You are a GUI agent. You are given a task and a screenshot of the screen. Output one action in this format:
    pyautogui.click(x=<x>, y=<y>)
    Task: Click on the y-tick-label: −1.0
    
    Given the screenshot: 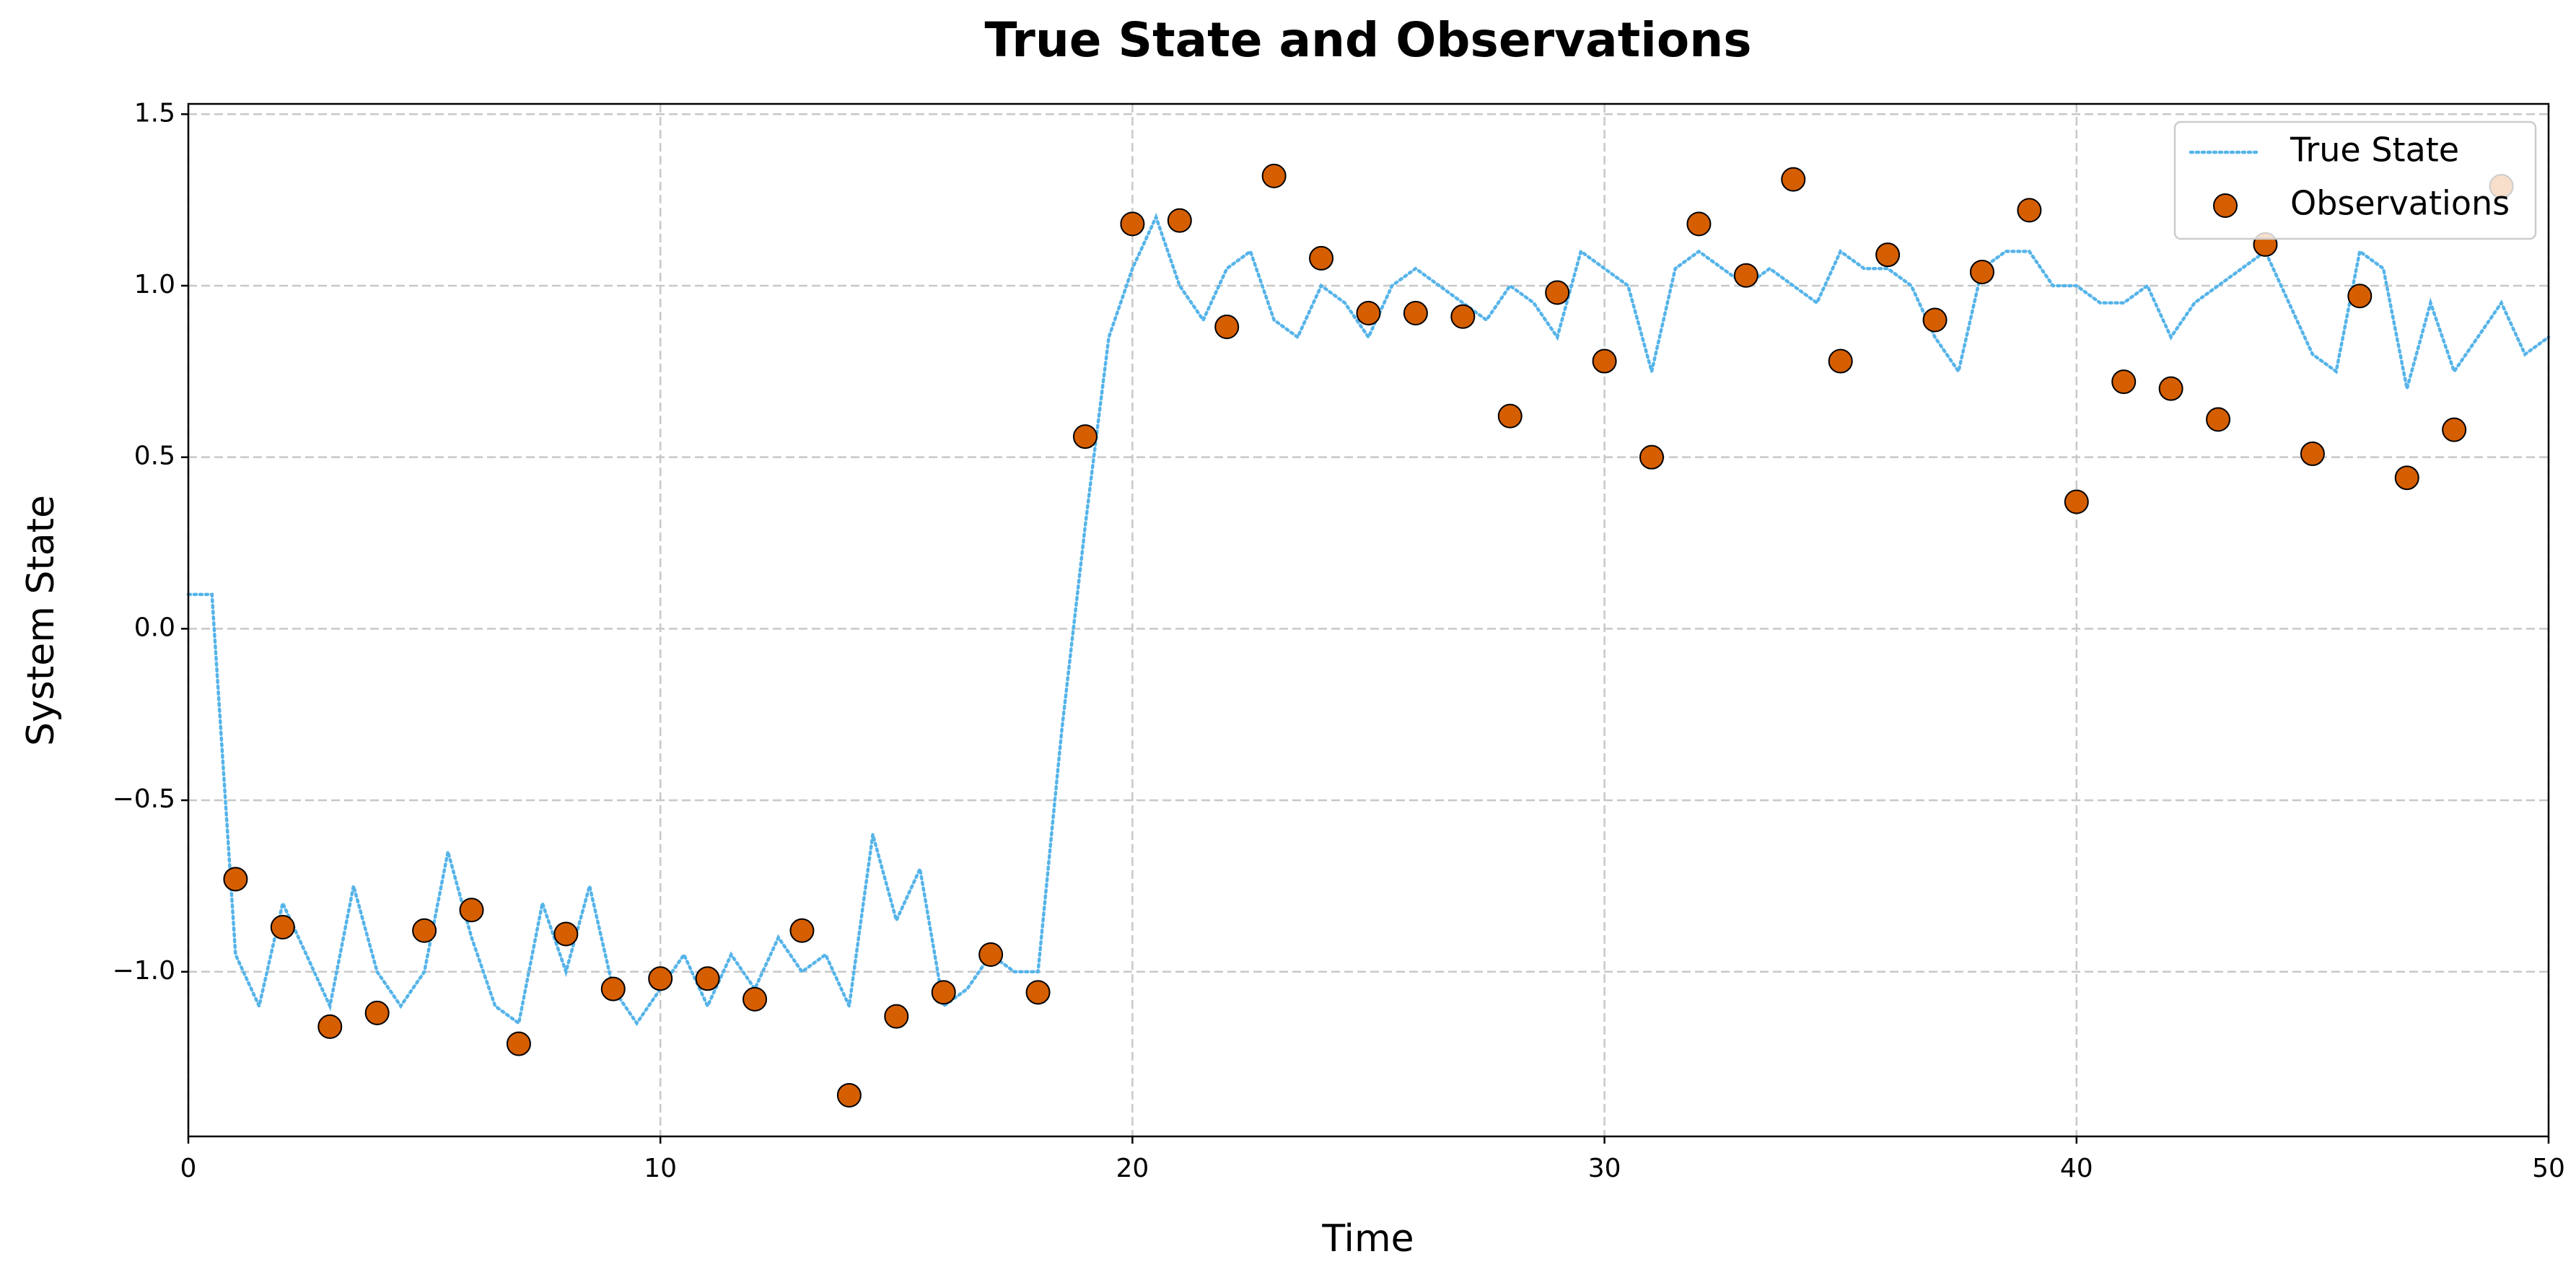 What is the action you would take?
    pyautogui.click(x=144, y=971)
    